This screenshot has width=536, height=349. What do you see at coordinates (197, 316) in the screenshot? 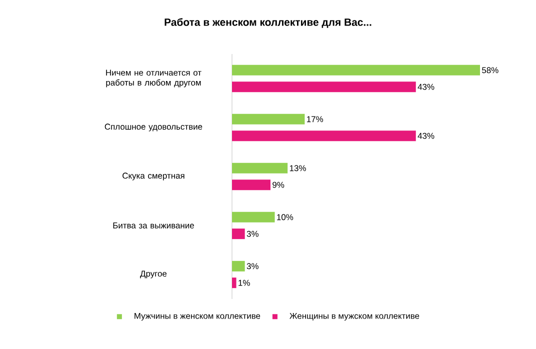
I see `legend-label: Мужчины в женском коллективе` at bounding box center [197, 316].